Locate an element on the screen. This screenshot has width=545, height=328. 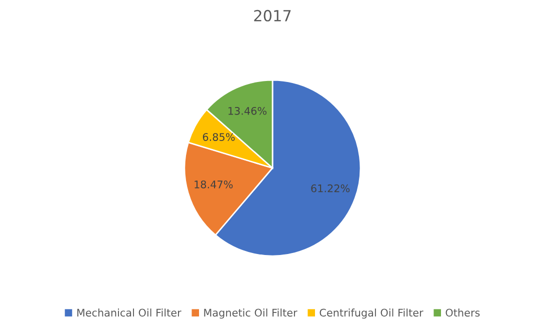
chart-title: 2017 is located at coordinates (272, 16).